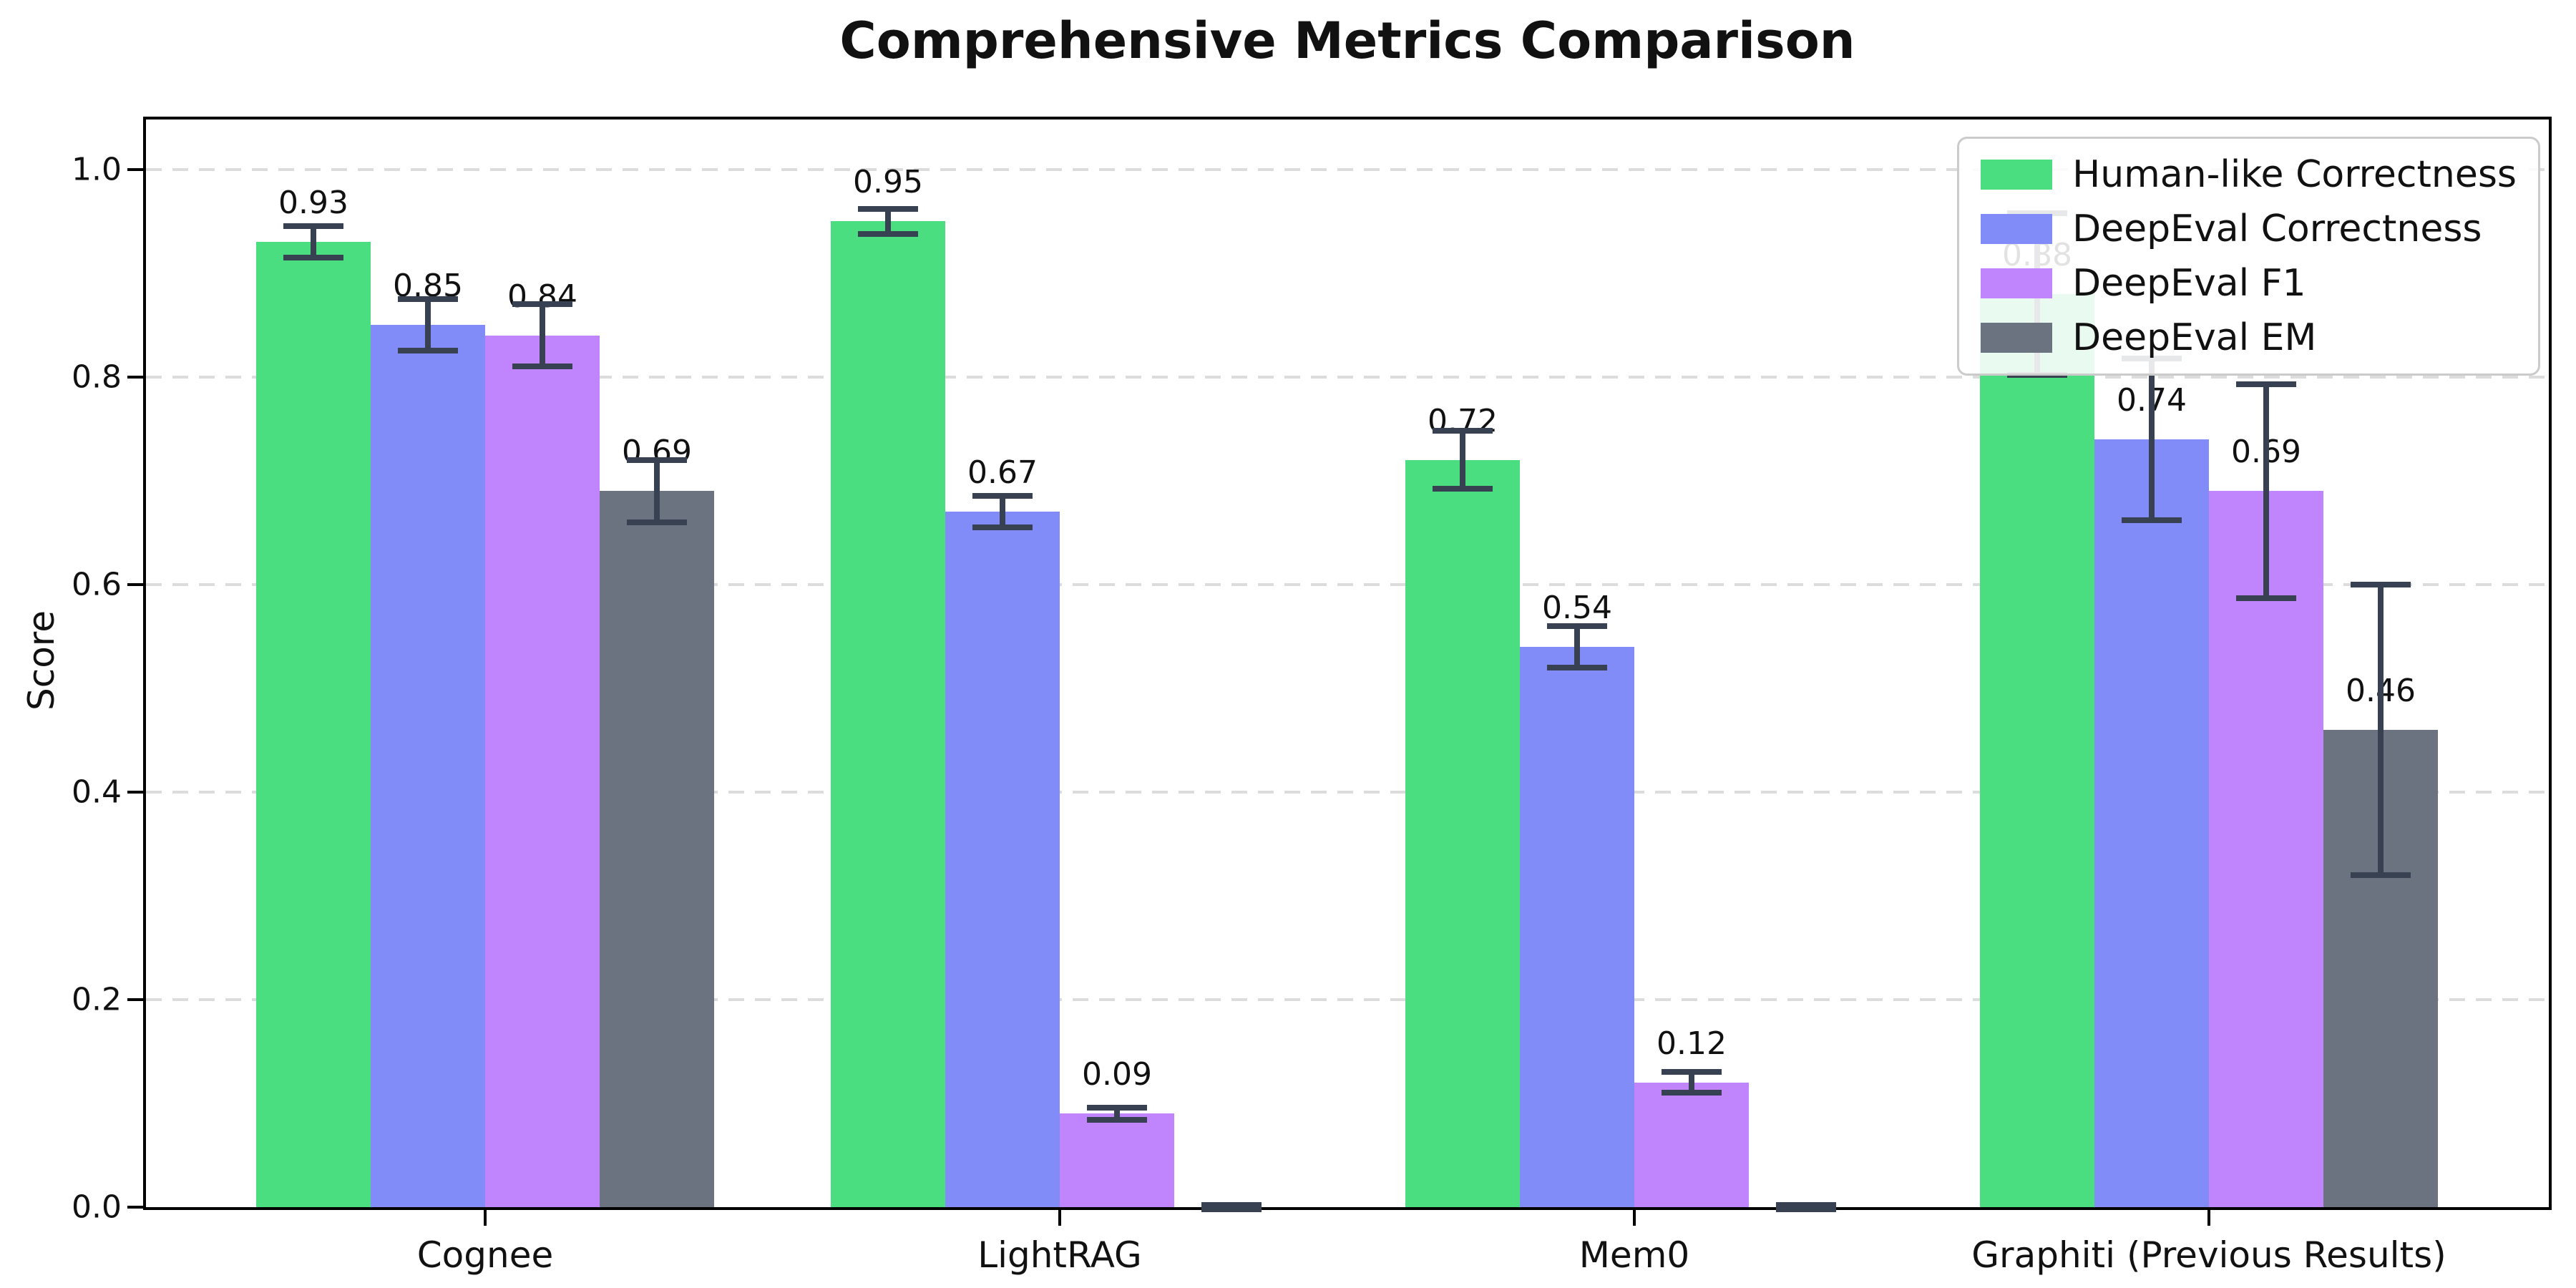  Describe the element at coordinates (97, 584) in the screenshot. I see `y-tick-label: 0.6` at that location.